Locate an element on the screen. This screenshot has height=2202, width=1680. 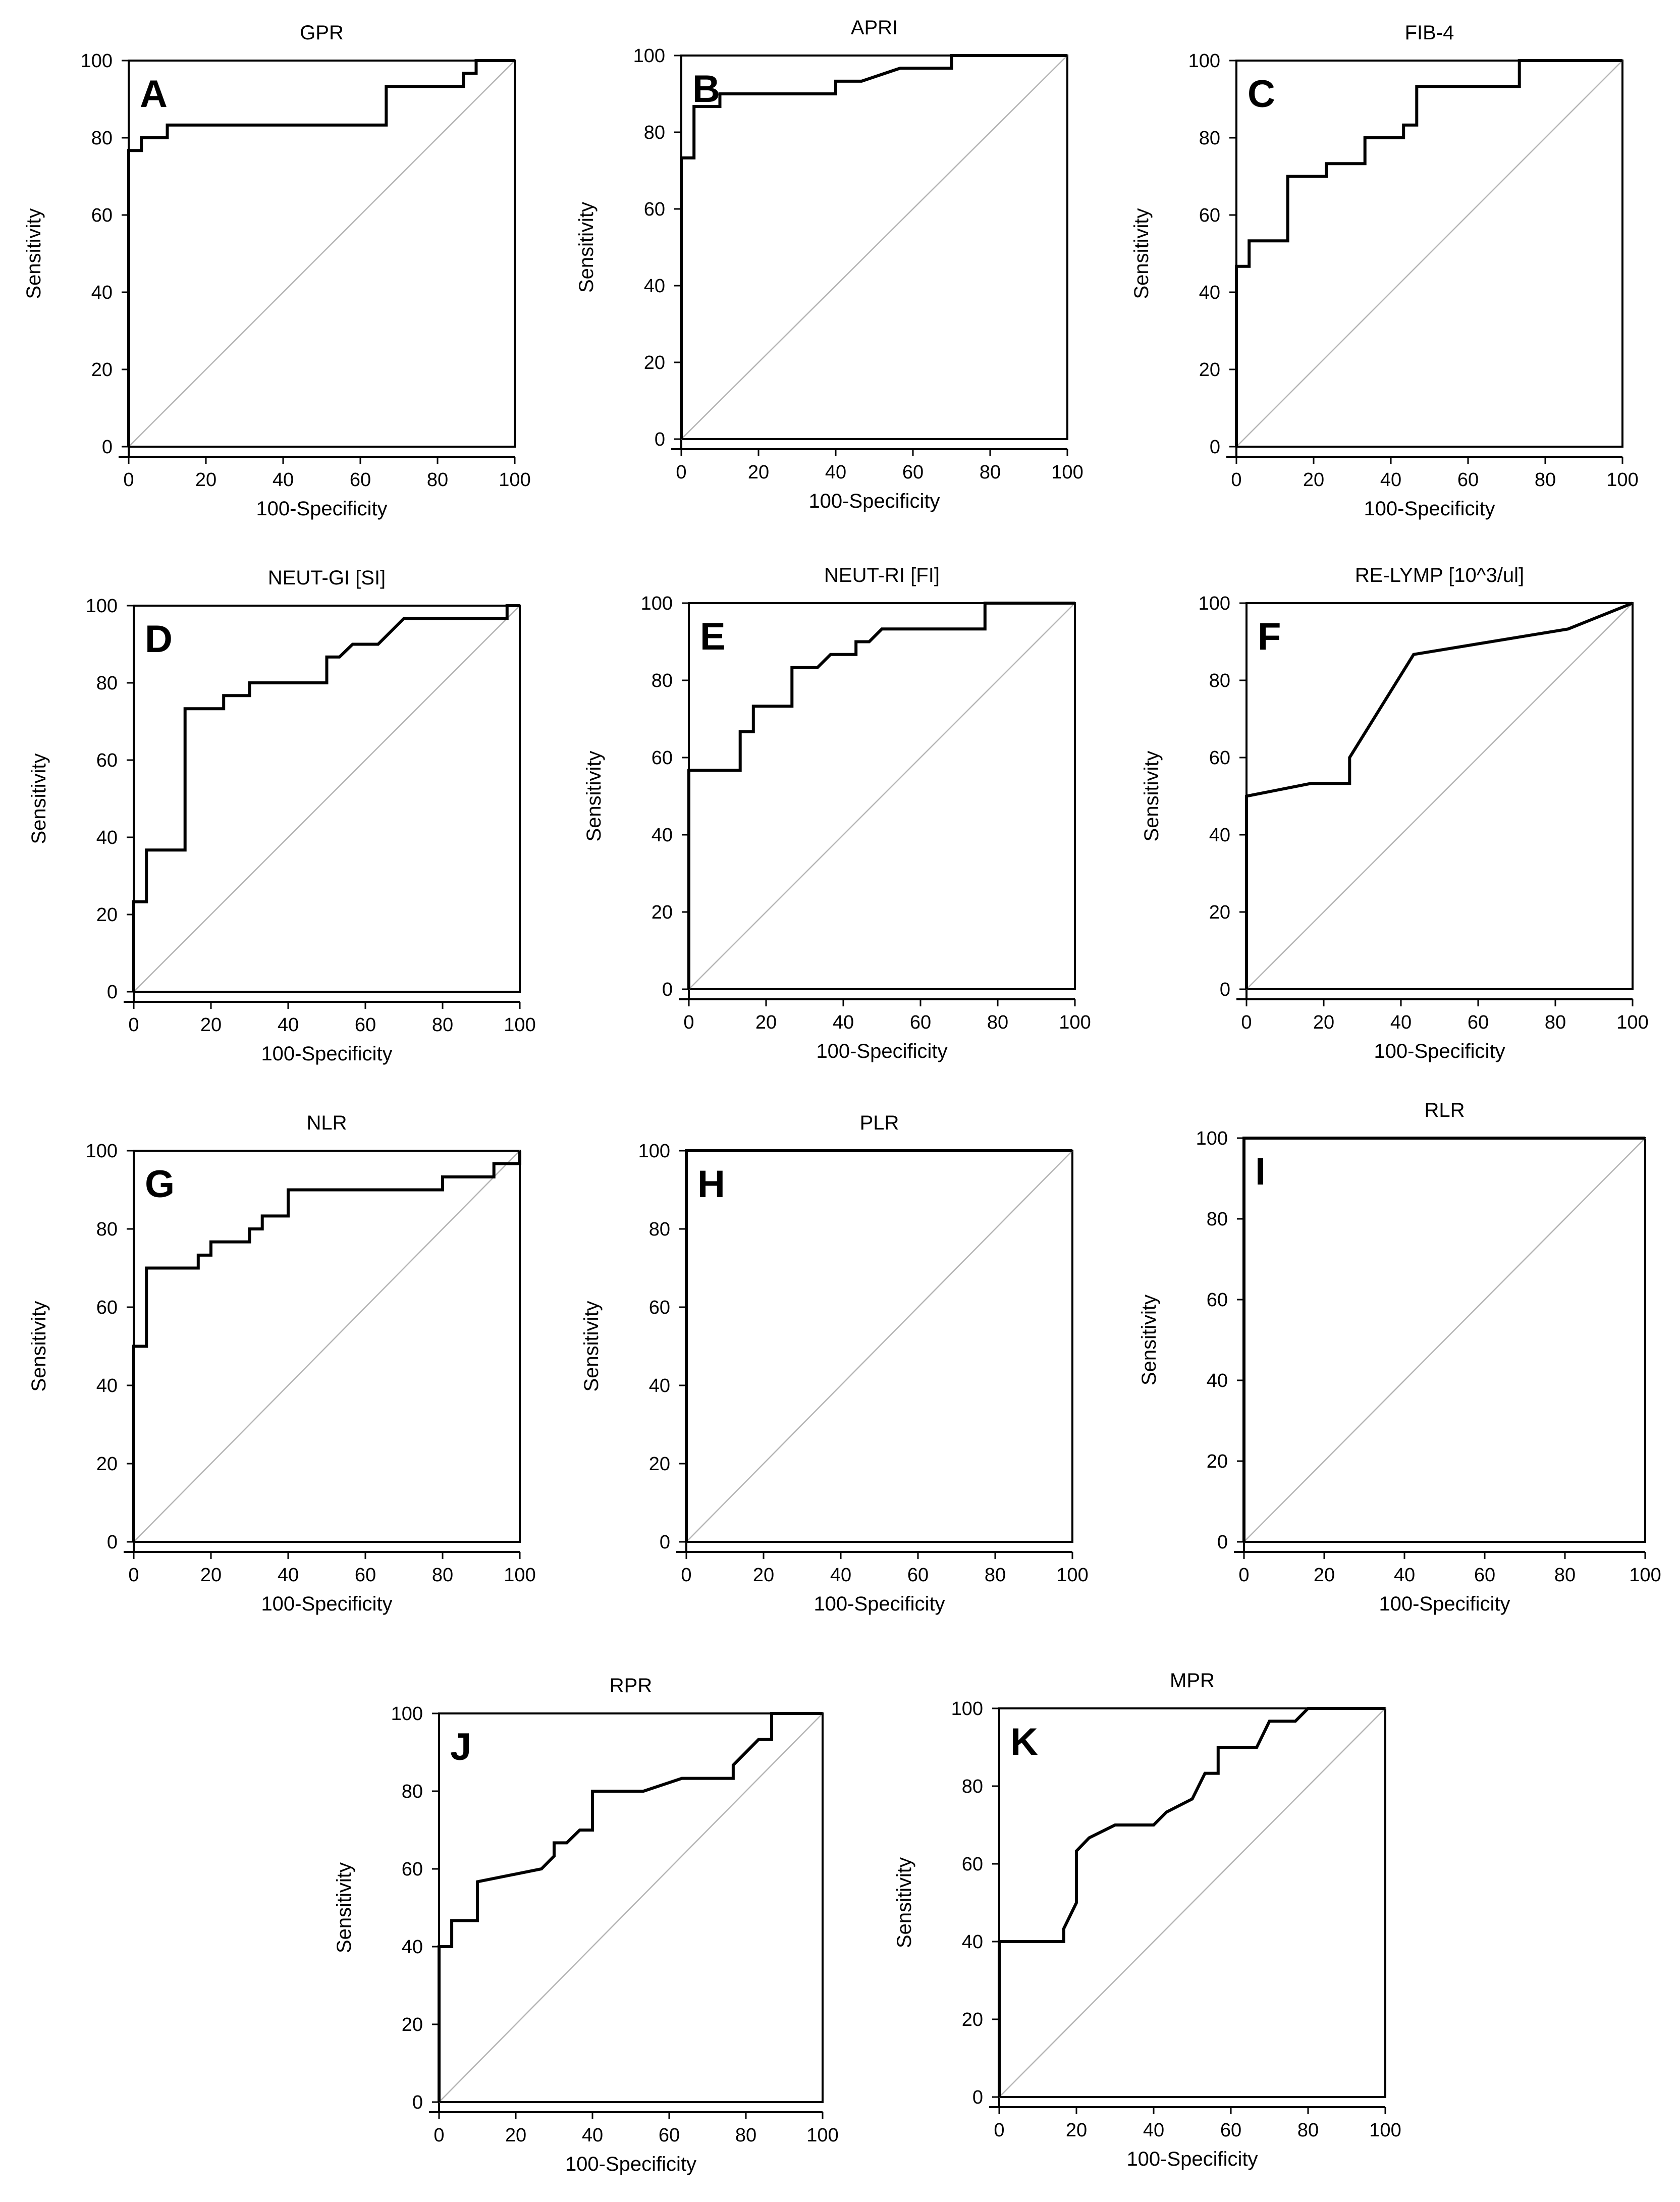
roc-curve-d is located at coordinates (326, 798).